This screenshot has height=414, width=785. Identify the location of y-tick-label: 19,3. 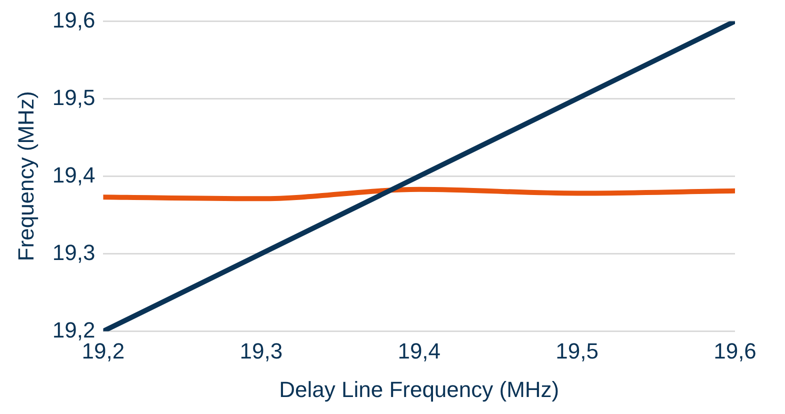
(74, 252).